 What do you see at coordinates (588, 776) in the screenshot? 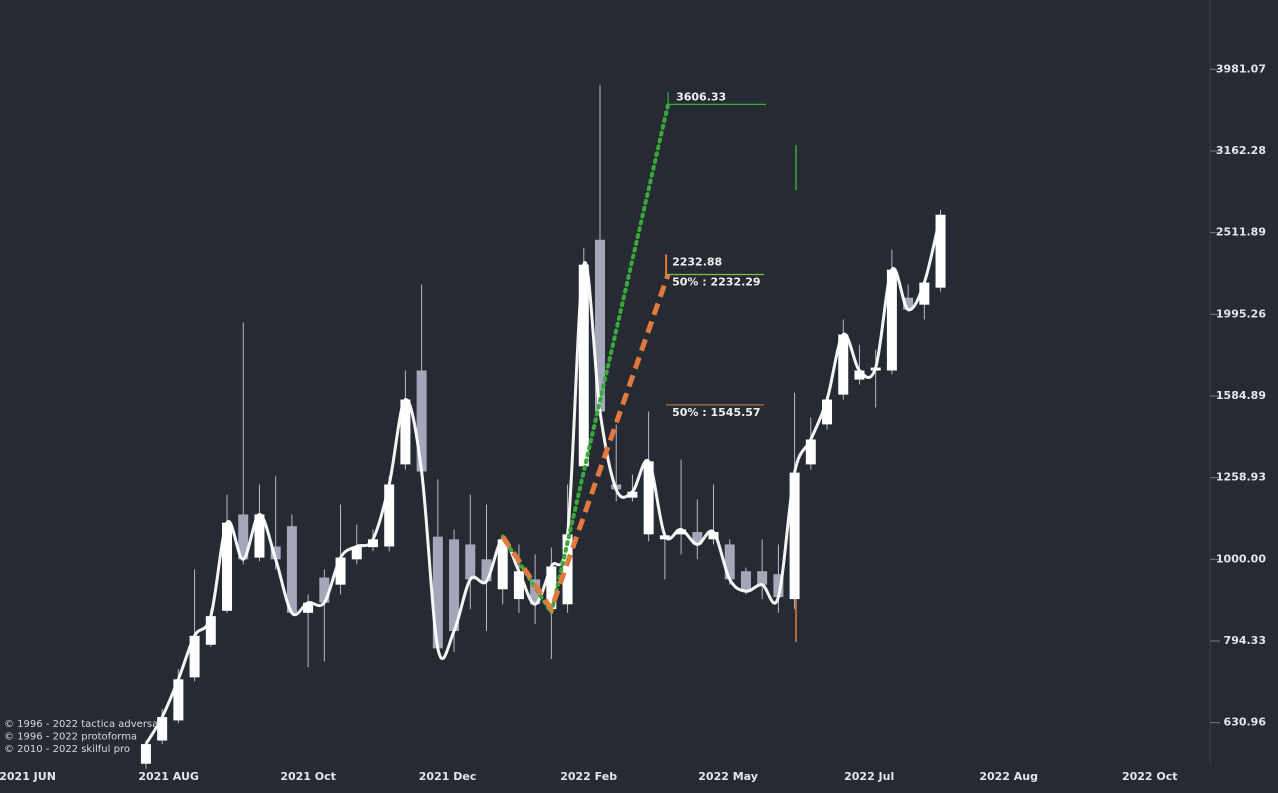
I see `x-tick-label: 2022 Feb` at bounding box center [588, 776].